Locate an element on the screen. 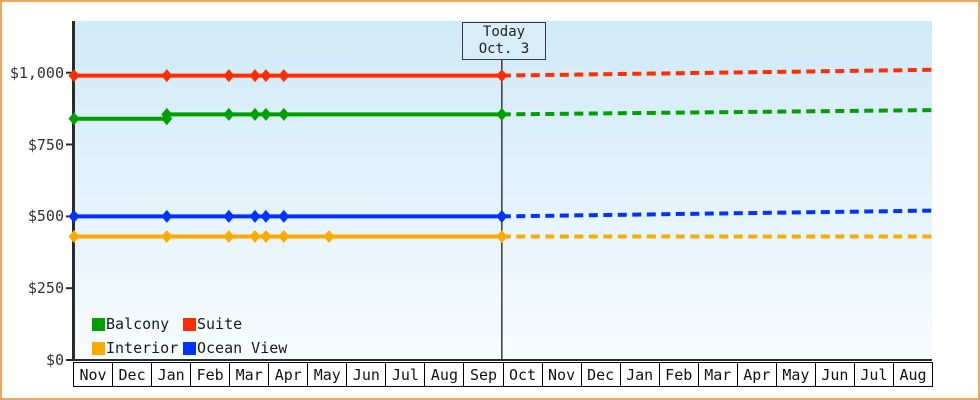 The width and height of the screenshot is (980, 400). legend-label: Balcony is located at coordinates (138, 324).